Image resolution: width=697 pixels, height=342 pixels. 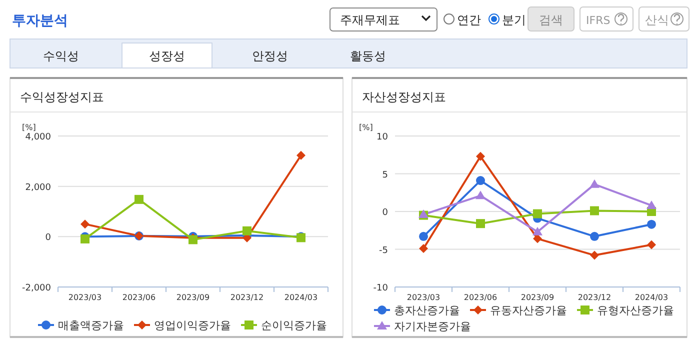 What do you see at coordinates (469, 20) in the screenshot?
I see `text: 연간` at bounding box center [469, 20].